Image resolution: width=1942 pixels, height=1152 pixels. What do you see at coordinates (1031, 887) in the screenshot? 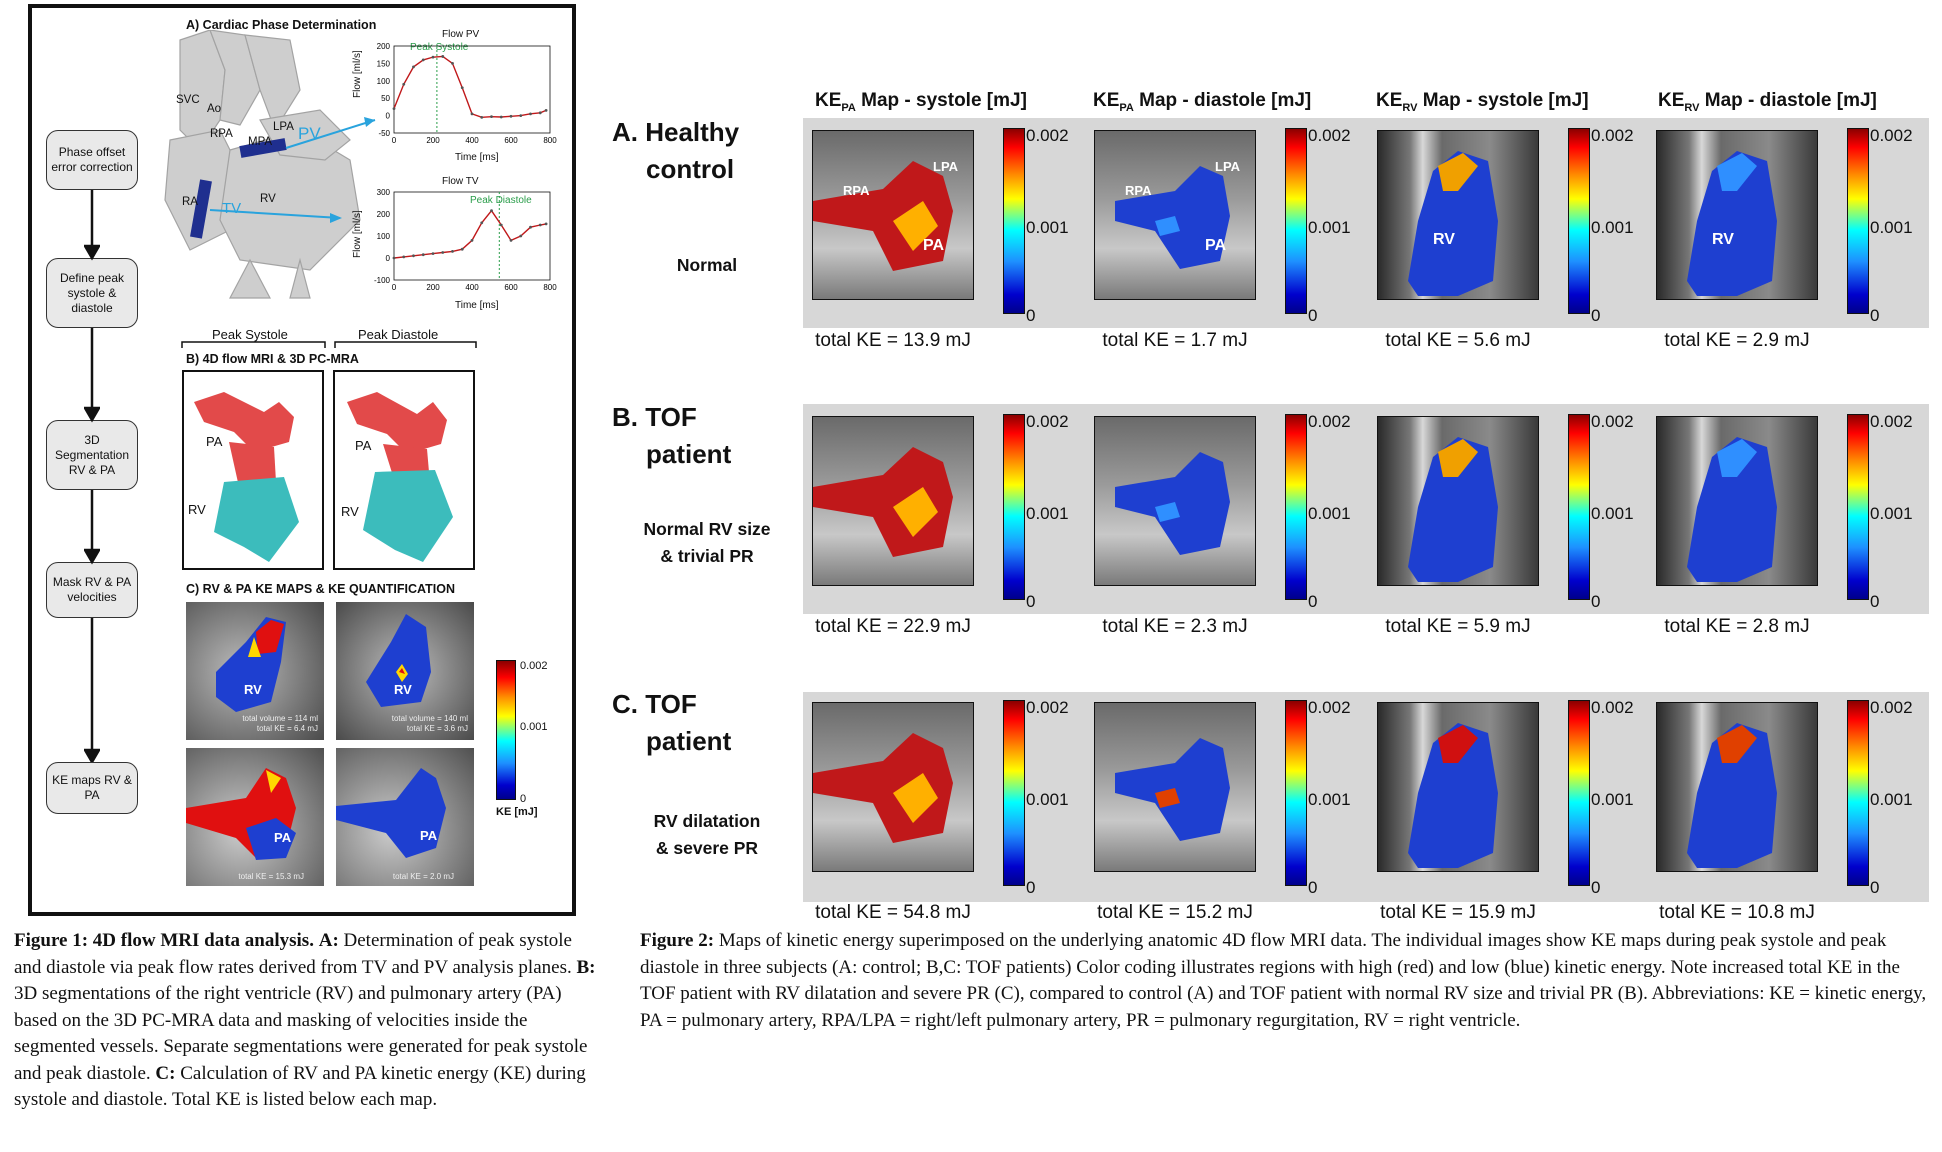
I see `colorbar-min-r3-c1: 0` at bounding box center [1031, 887].